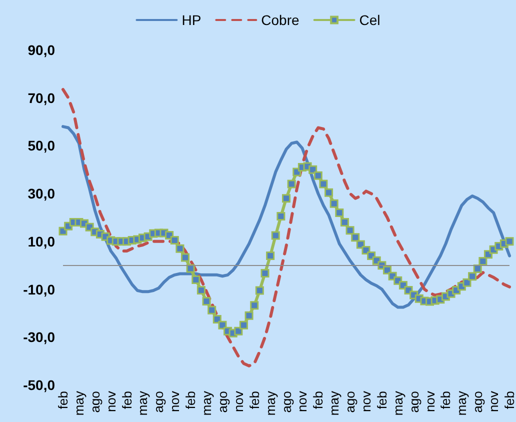 The image size is (516, 422). Describe the element at coordinates (192, 20) in the screenshot. I see `legend-label: HP` at that location.